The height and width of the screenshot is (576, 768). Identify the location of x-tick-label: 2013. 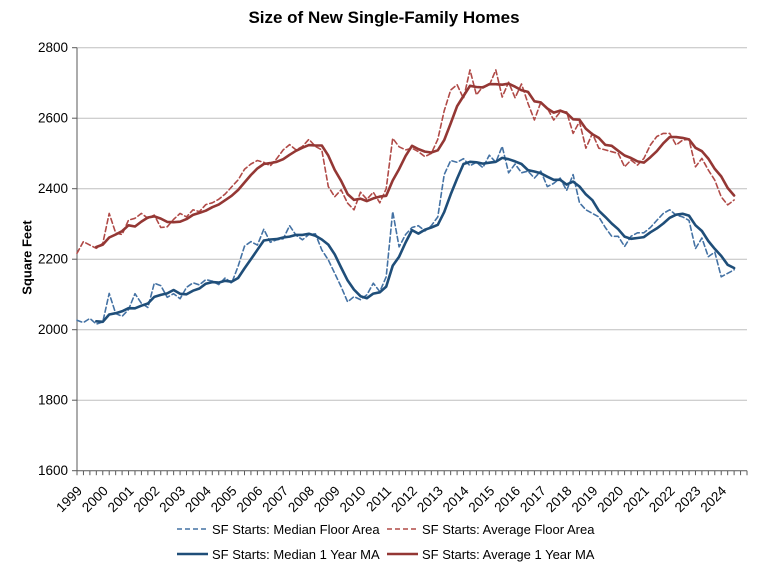
(430, 499).